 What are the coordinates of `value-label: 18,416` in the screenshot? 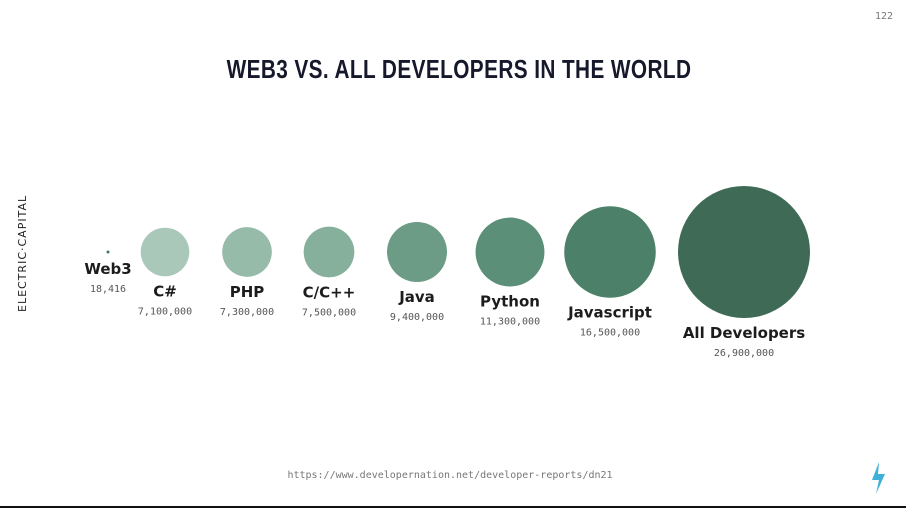 It's located at (108, 289).